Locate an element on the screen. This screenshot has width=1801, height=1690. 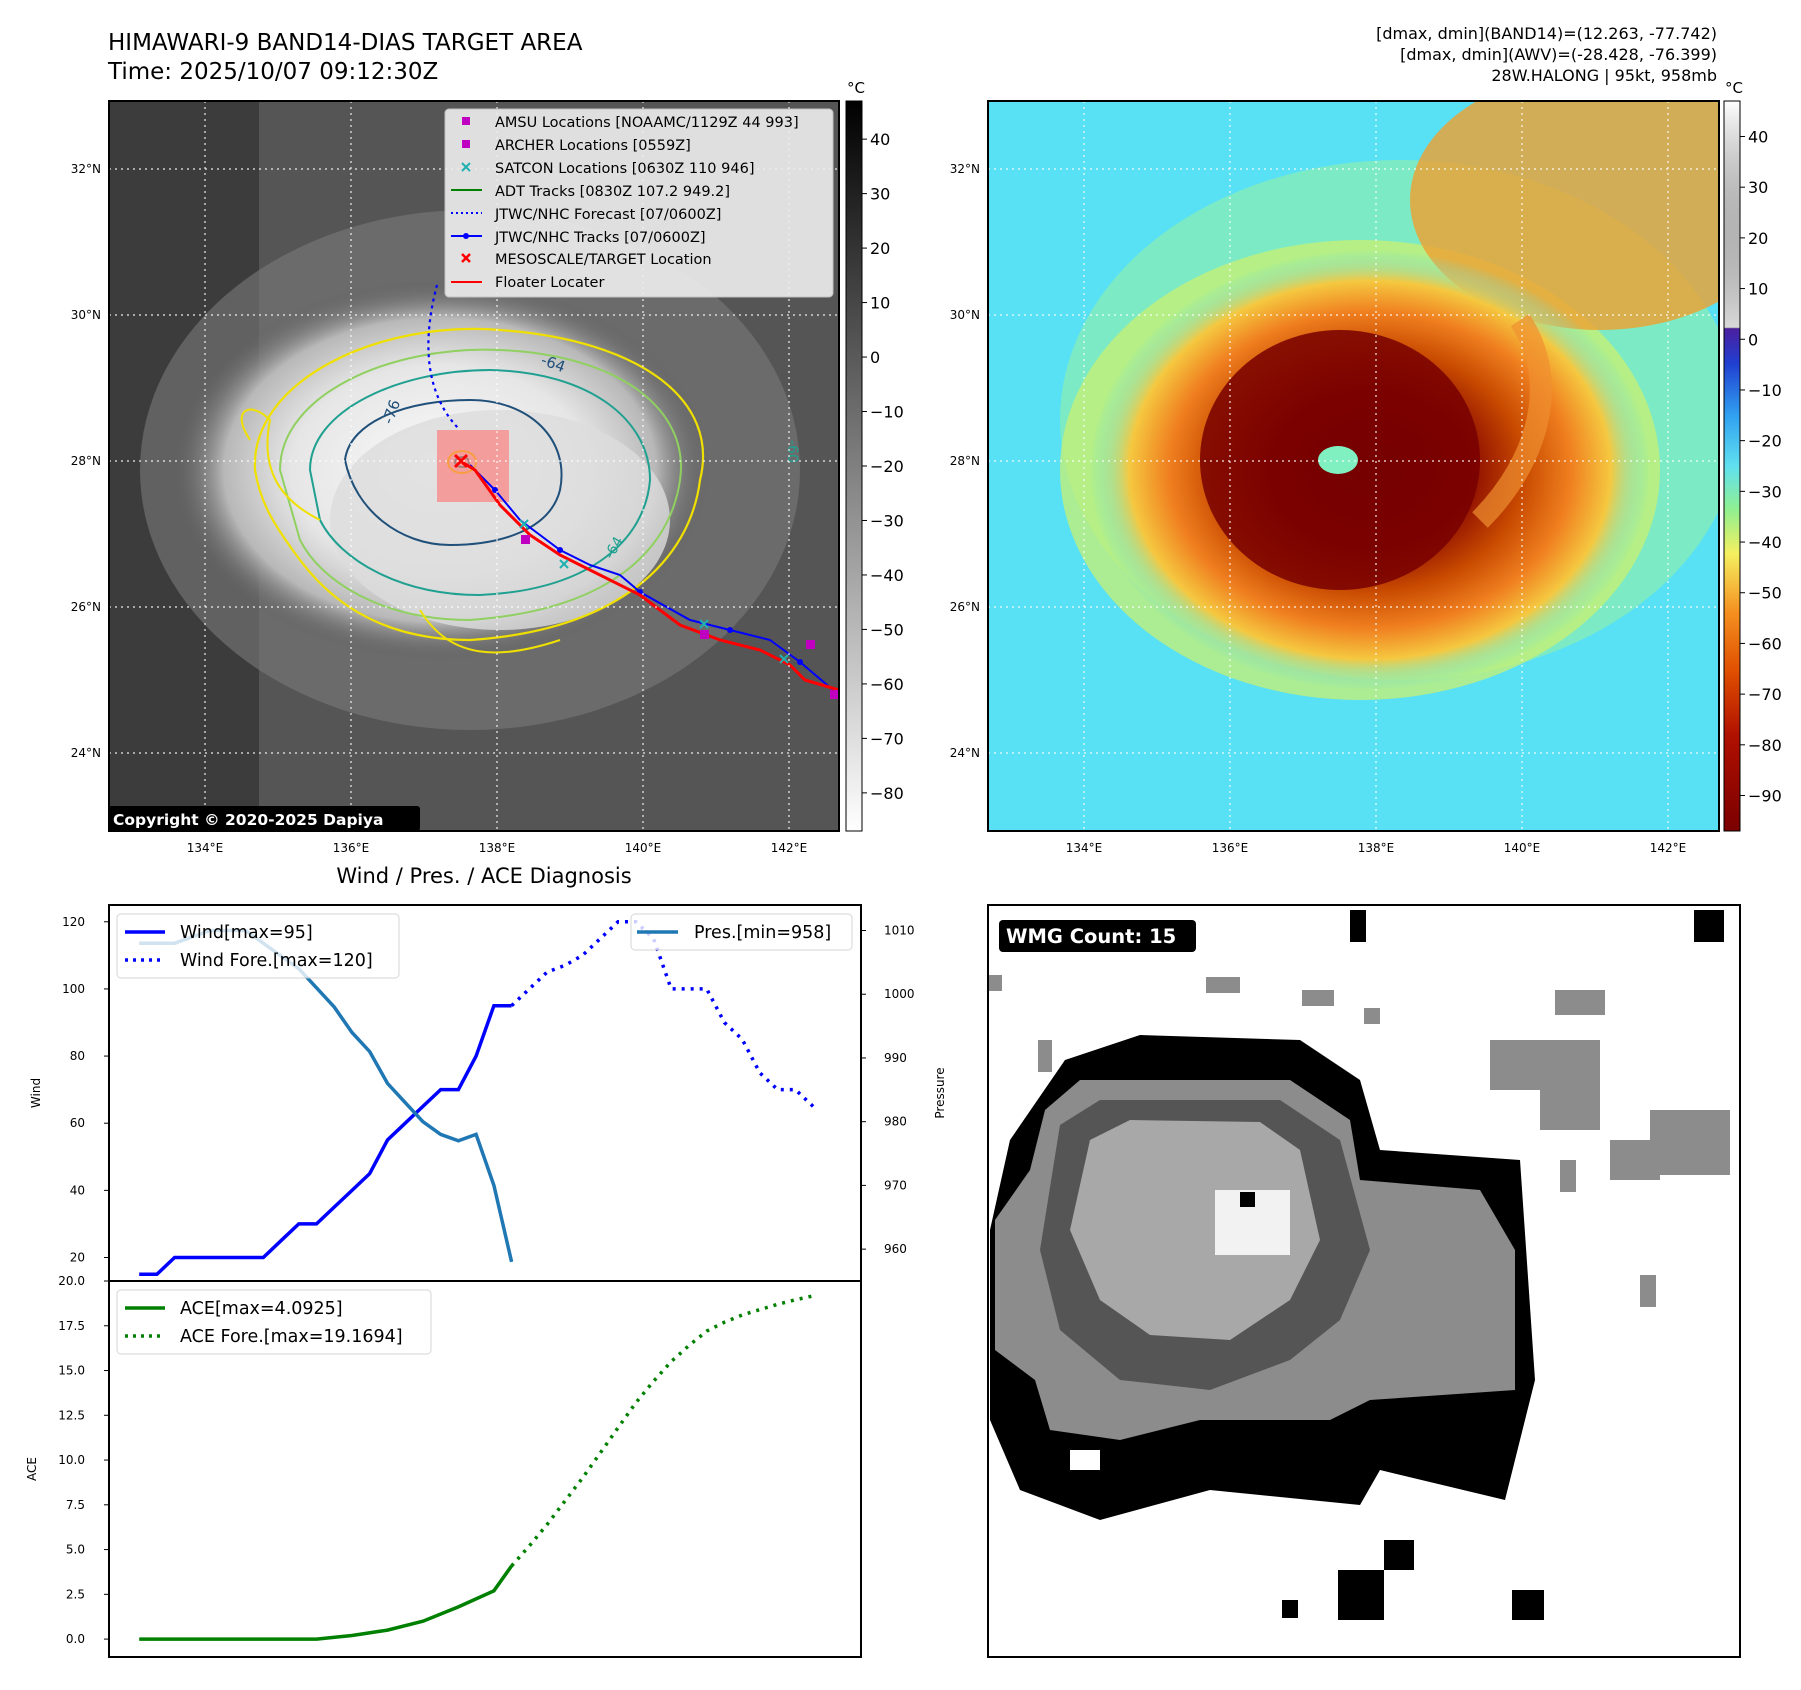
awv-lat-label-24: 24°N is located at coordinates (965, 753).